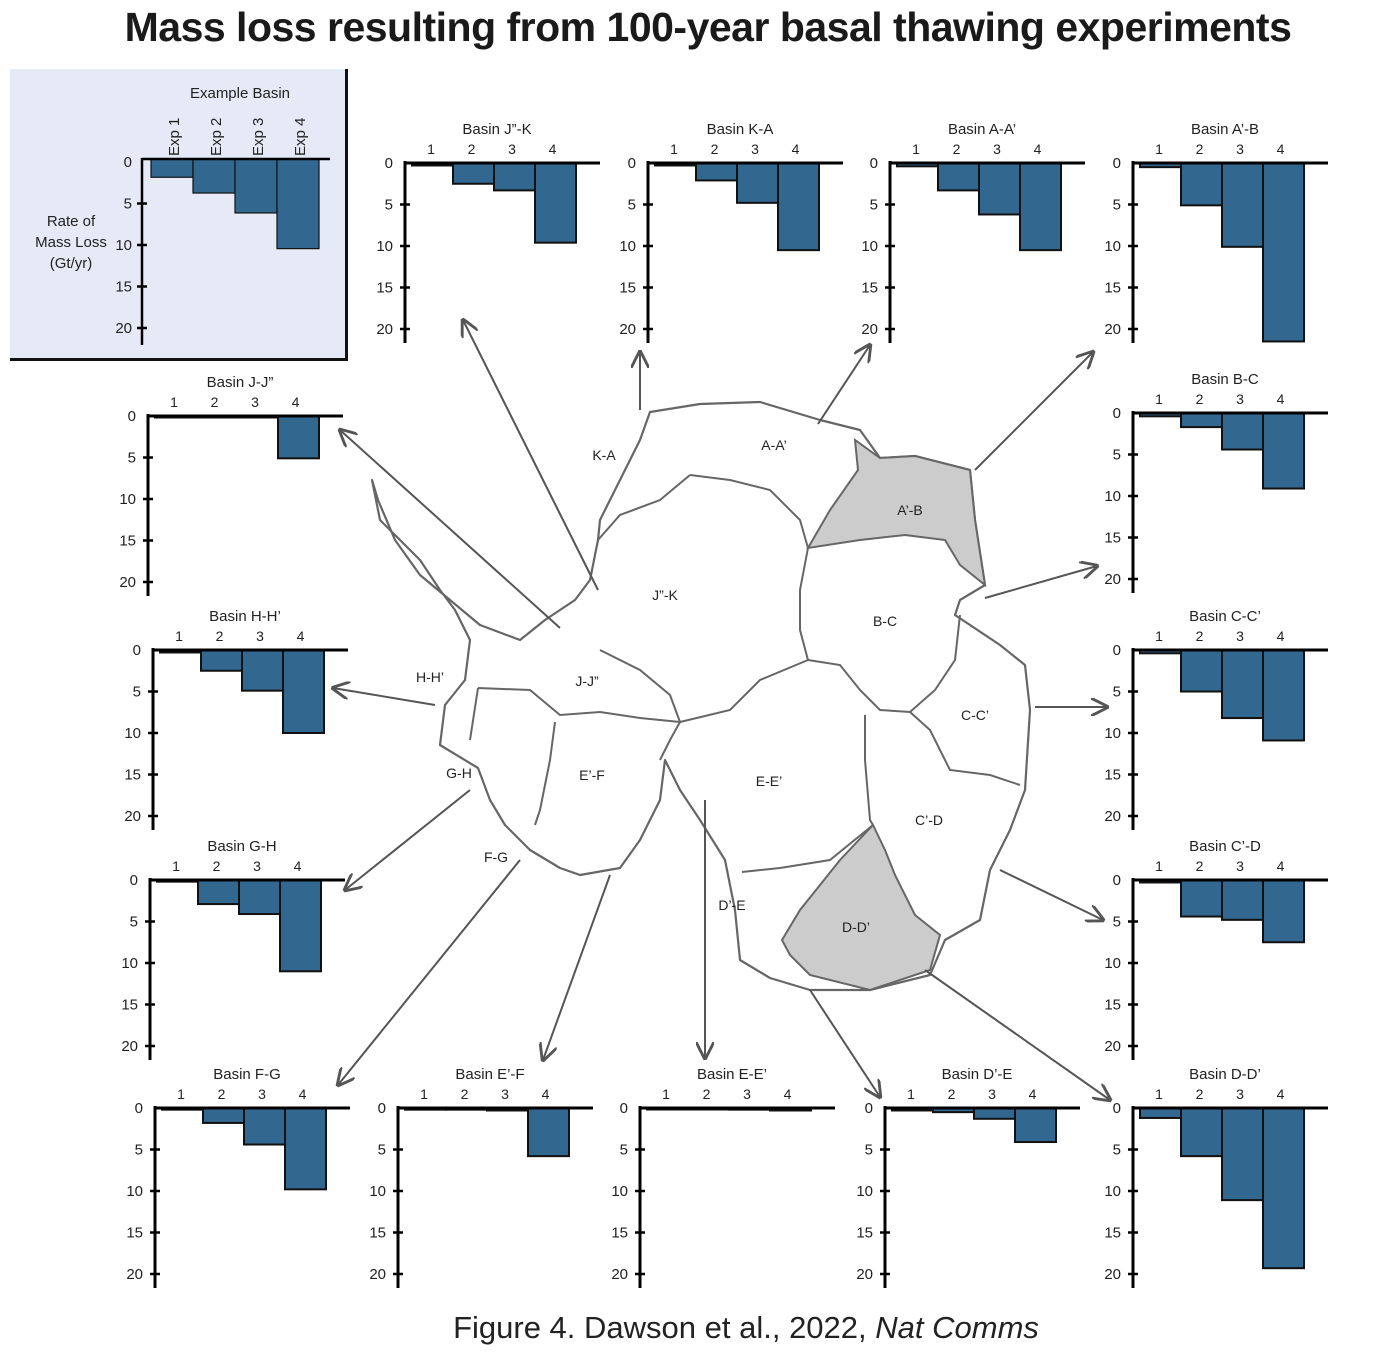  I want to click on example-y-axis-label: Rate of, so click(71, 221).